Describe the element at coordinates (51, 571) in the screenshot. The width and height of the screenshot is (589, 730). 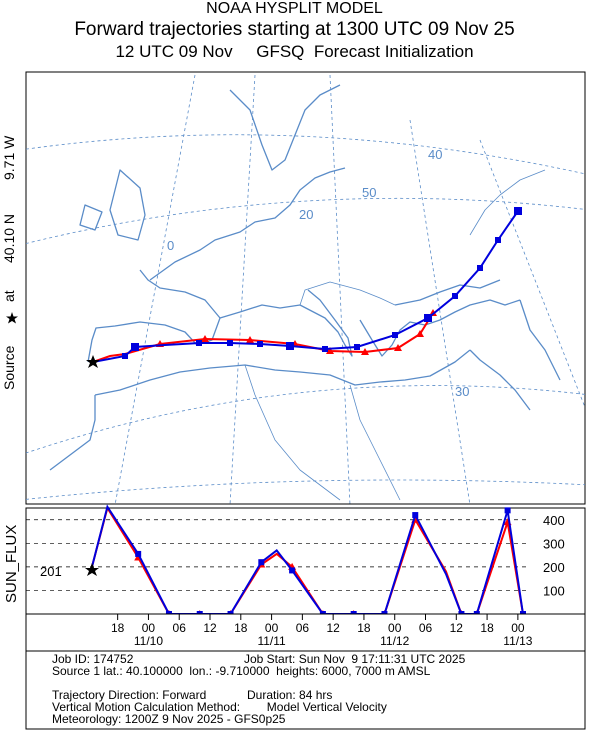
I see `chart-source-value: 201` at that location.